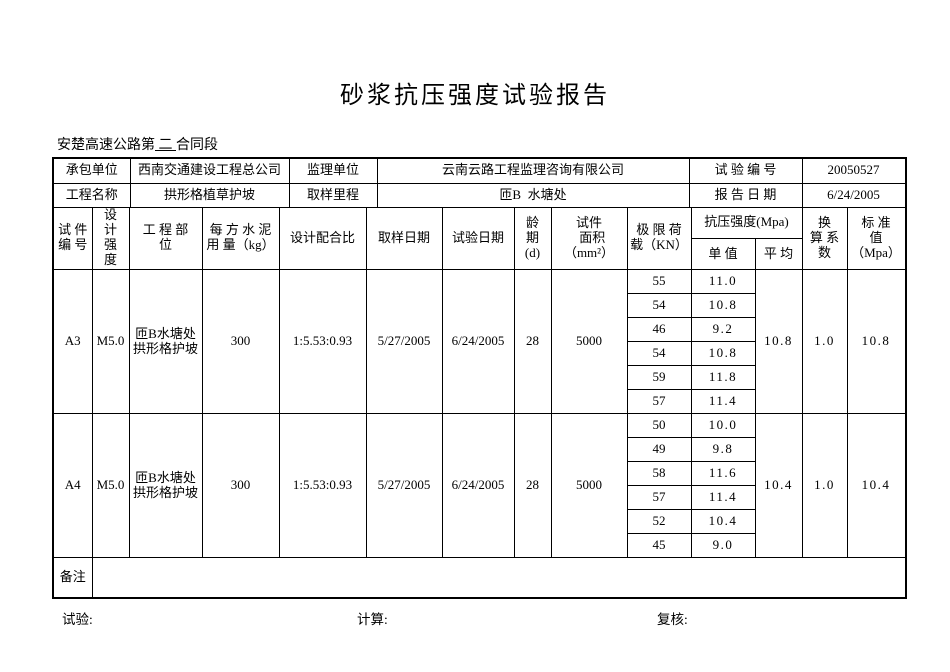 The height and width of the screenshot is (672, 950). What do you see at coordinates (499, 577) in the screenshot?
I see `remark-value` at bounding box center [499, 577].